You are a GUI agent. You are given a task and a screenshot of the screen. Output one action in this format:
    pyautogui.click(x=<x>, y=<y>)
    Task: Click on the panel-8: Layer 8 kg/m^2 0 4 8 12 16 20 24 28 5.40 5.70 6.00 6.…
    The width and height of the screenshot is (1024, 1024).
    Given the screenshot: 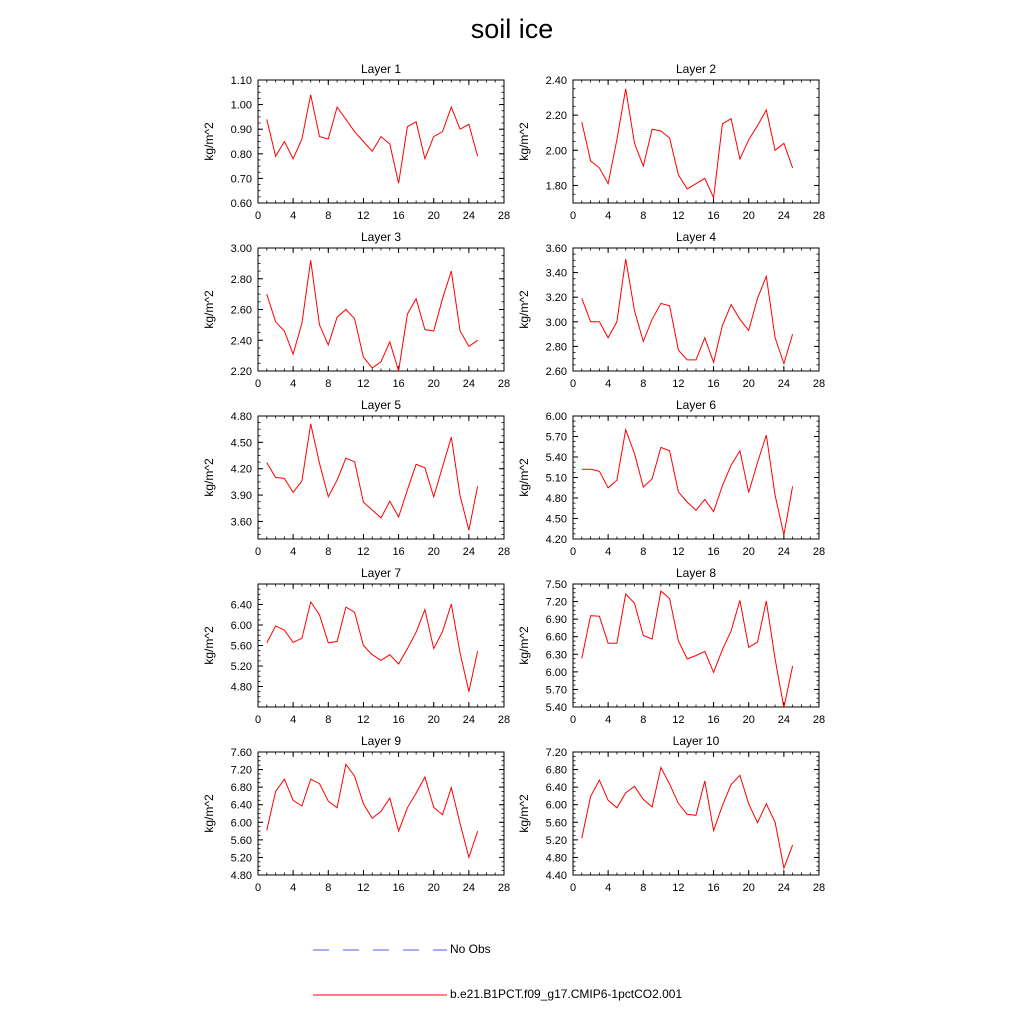 What is the action you would take?
    pyautogui.click(x=671, y=646)
    